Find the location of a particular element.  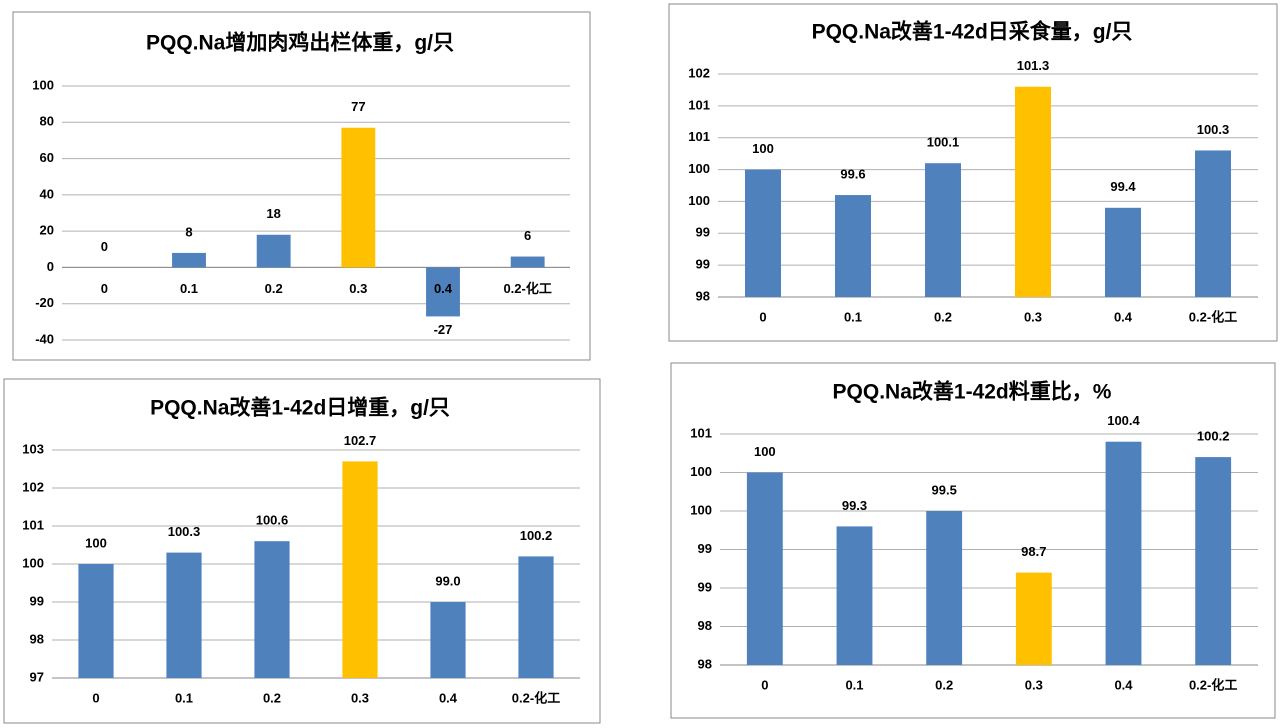

y-tick-label: 103 is located at coordinates (33, 448).